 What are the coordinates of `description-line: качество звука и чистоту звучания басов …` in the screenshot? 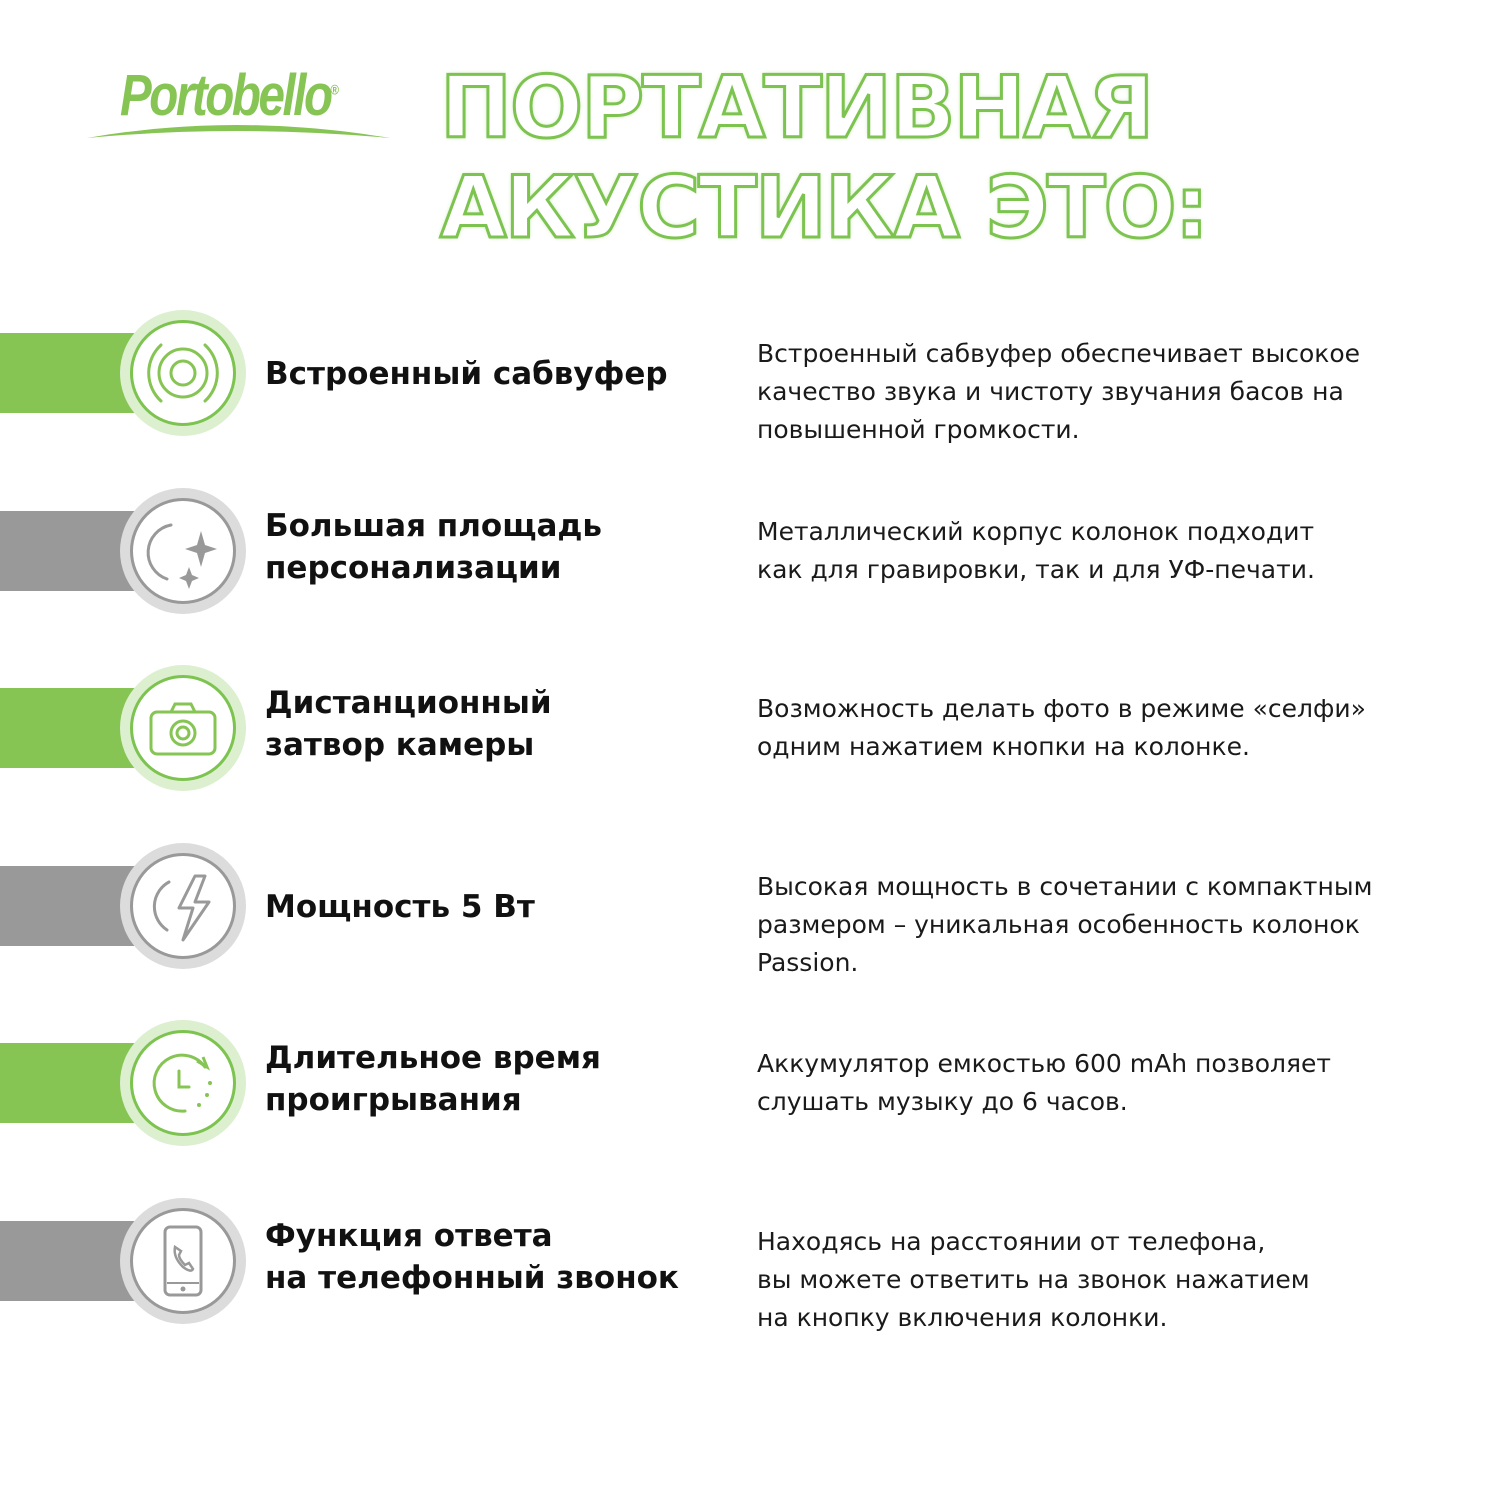 It's located at (1050, 391).